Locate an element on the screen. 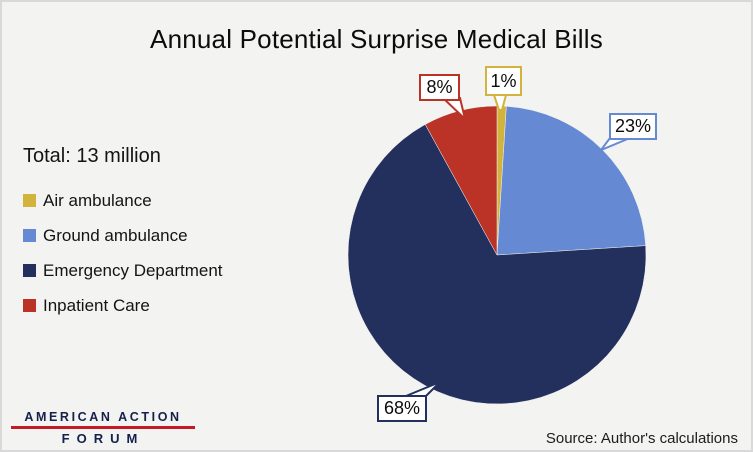 This screenshot has width=753, height=452. american-action-forum-logo: AMERICAN ACTION FORUM is located at coordinates (103, 428).